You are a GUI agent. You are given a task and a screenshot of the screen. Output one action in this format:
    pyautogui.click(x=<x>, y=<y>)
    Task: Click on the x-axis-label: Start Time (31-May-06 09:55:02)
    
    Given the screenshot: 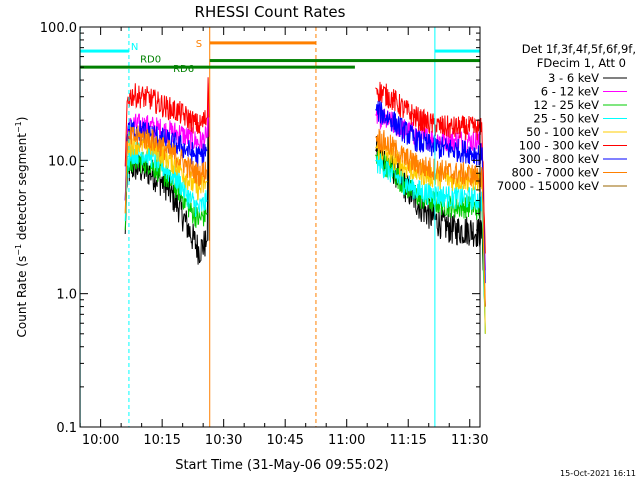 What is the action you would take?
    pyautogui.click(x=282, y=465)
    